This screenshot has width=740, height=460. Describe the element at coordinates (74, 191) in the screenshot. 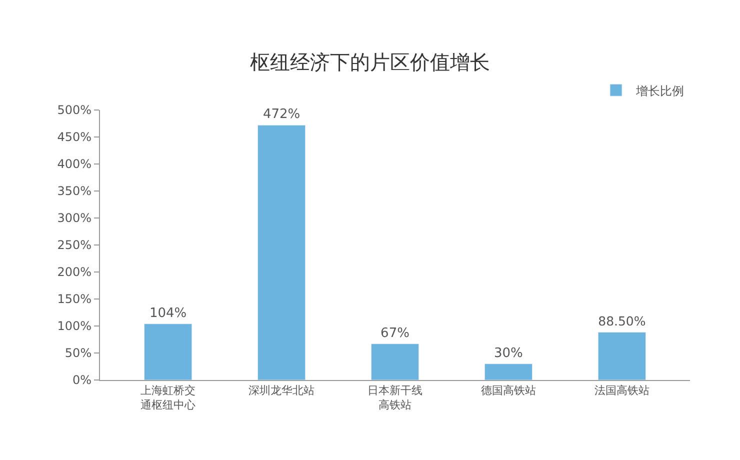

I see `y-tick-label: 350%` at that location.